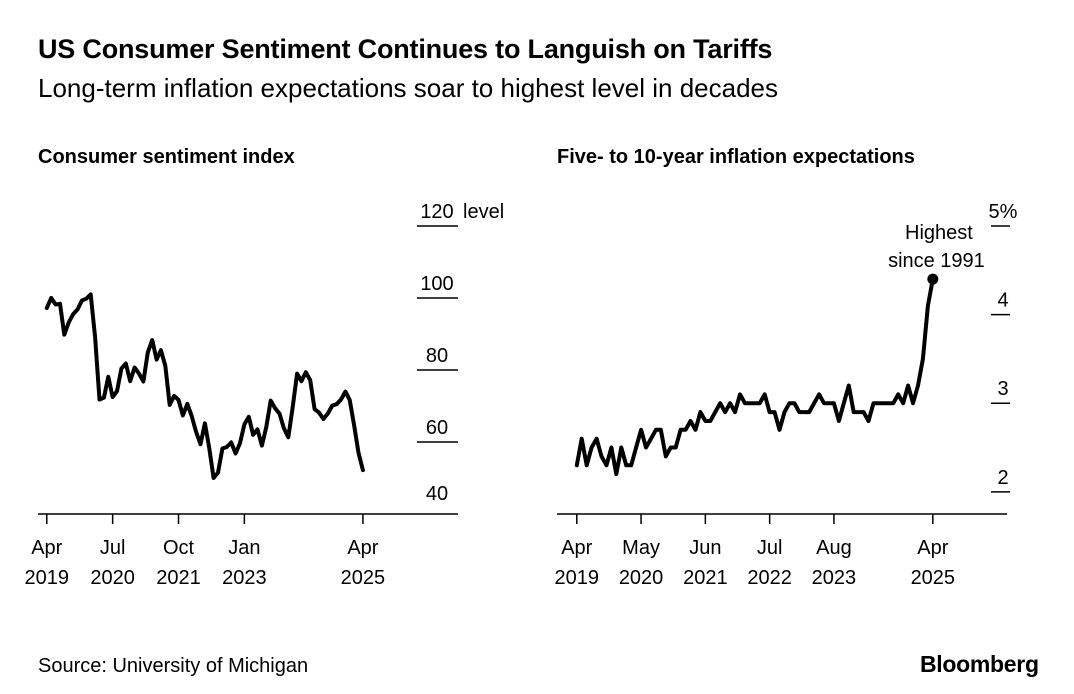 This screenshot has width=1074, height=694. Describe the element at coordinates (705, 548) in the screenshot. I see `x-tick-label-month: Jun` at that location.